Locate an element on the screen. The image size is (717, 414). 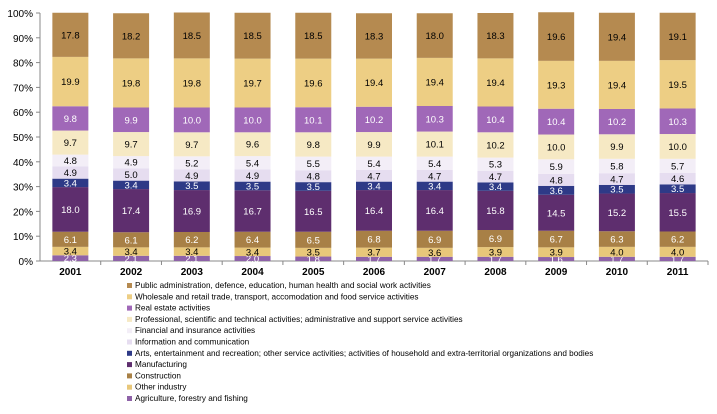
data-label: 6.9 is located at coordinates (495, 239).